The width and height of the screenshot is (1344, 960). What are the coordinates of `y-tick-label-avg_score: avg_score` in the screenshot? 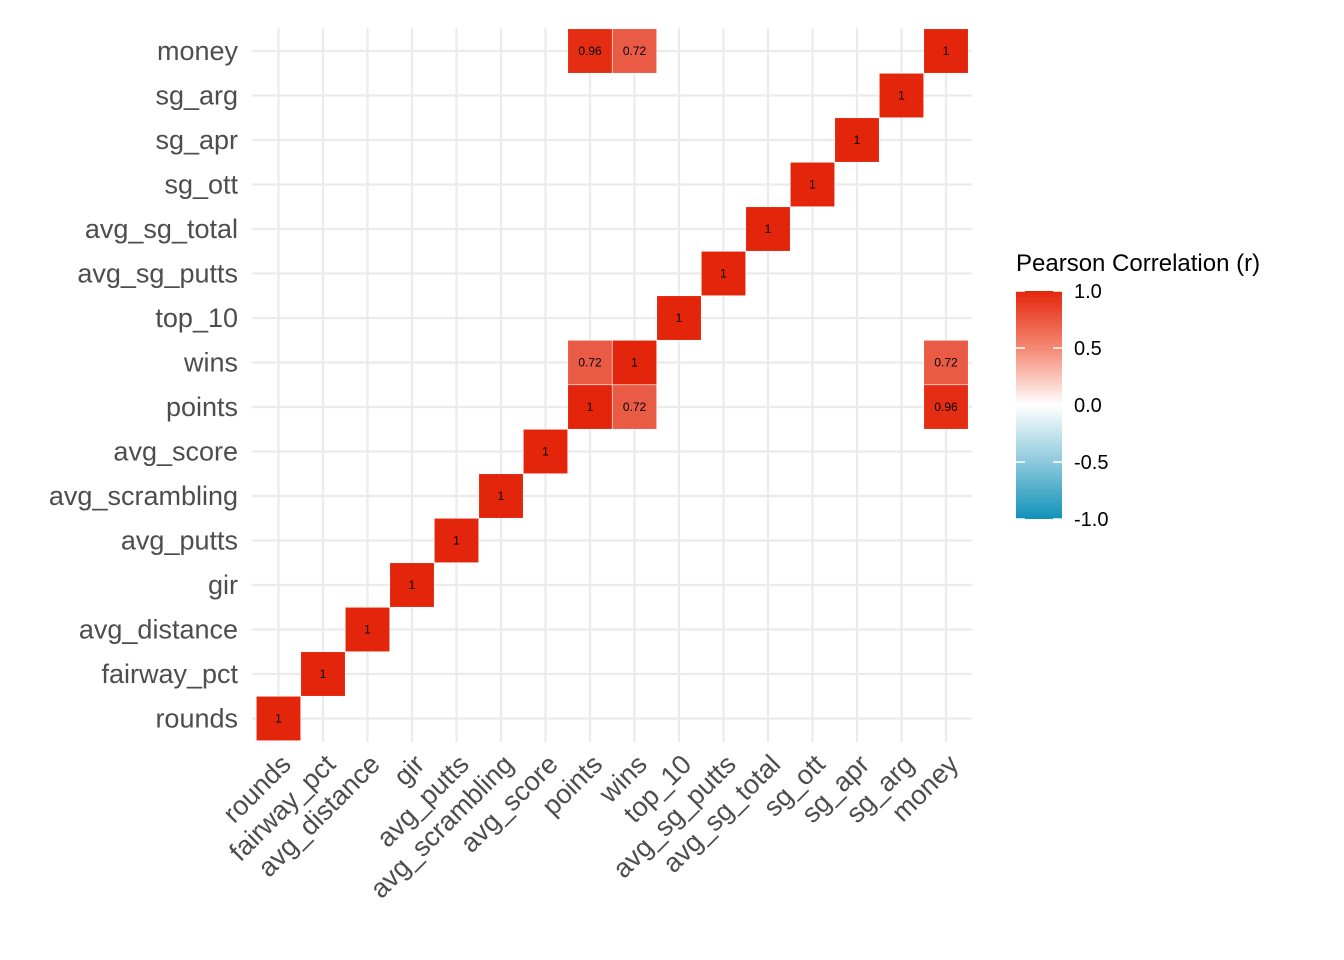 It's located at (175, 452).